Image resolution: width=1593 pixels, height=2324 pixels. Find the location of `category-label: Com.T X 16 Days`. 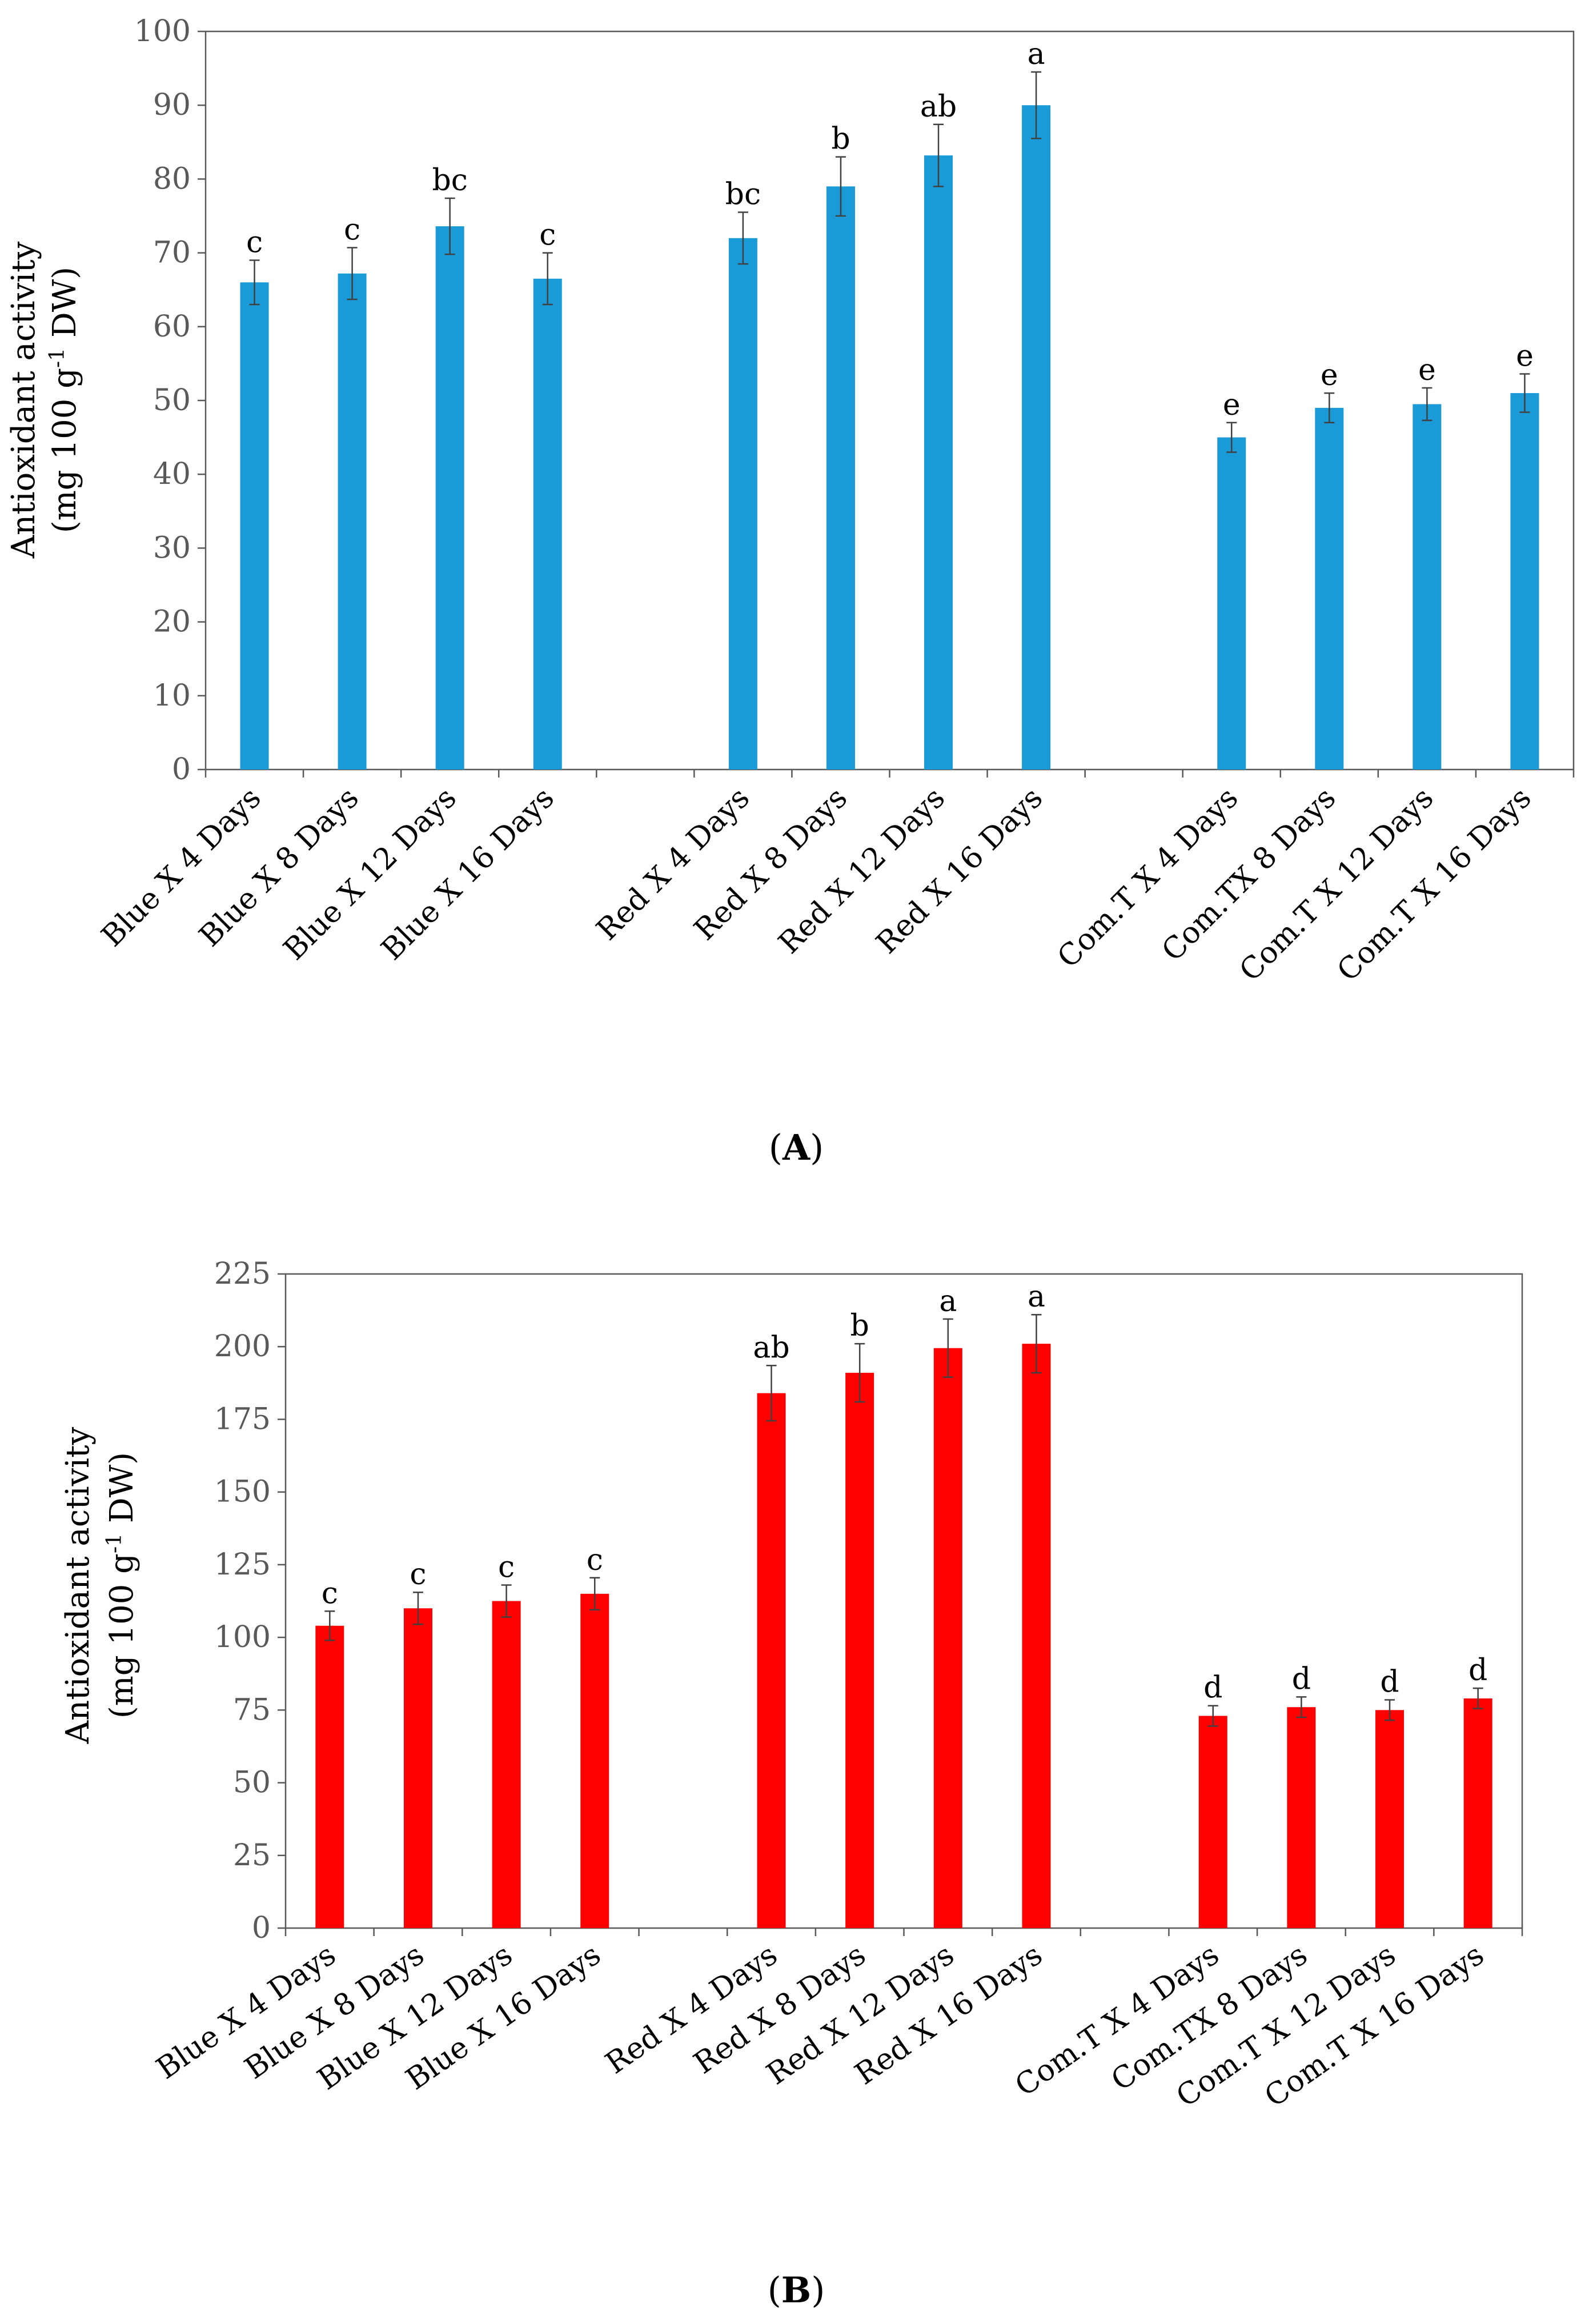

category-label: Com.T X 16 Days is located at coordinates (1434, 884).